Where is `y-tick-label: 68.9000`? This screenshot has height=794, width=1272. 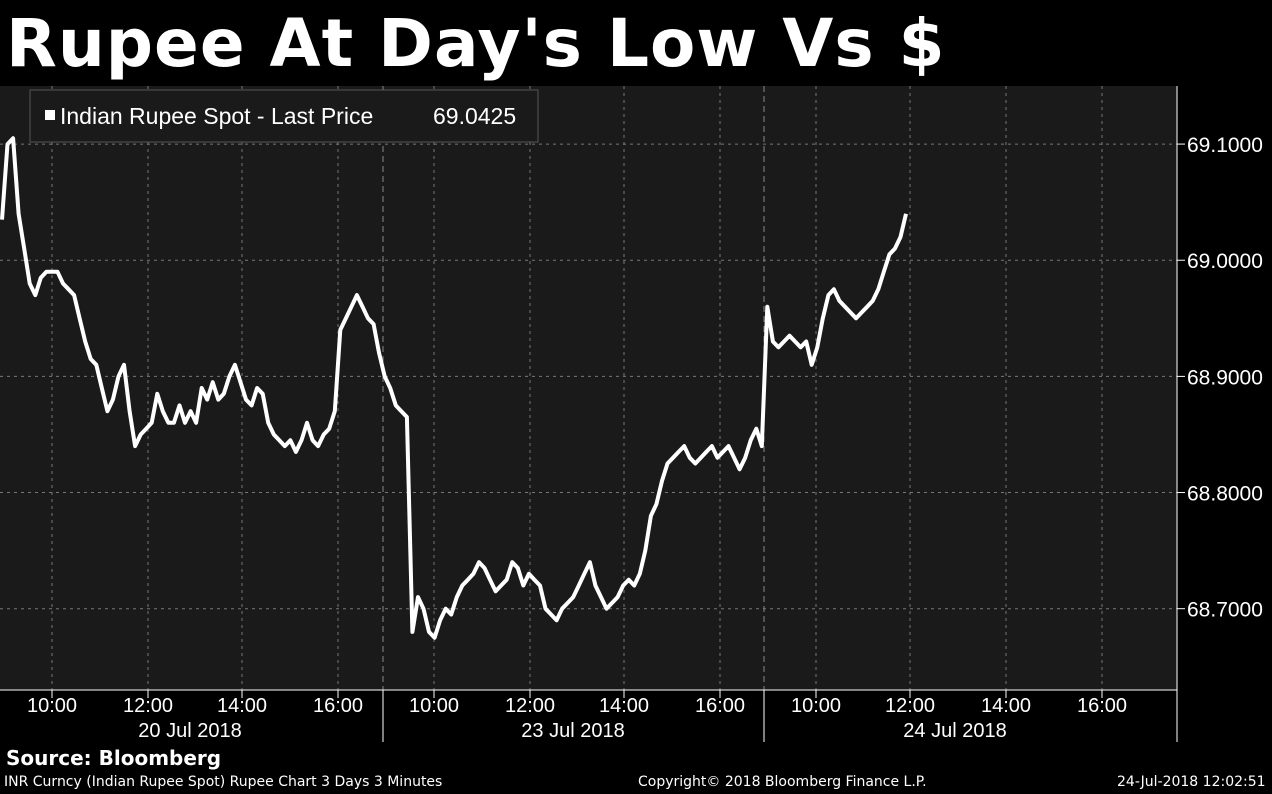 y-tick-label: 68.9000 is located at coordinates (1225, 377).